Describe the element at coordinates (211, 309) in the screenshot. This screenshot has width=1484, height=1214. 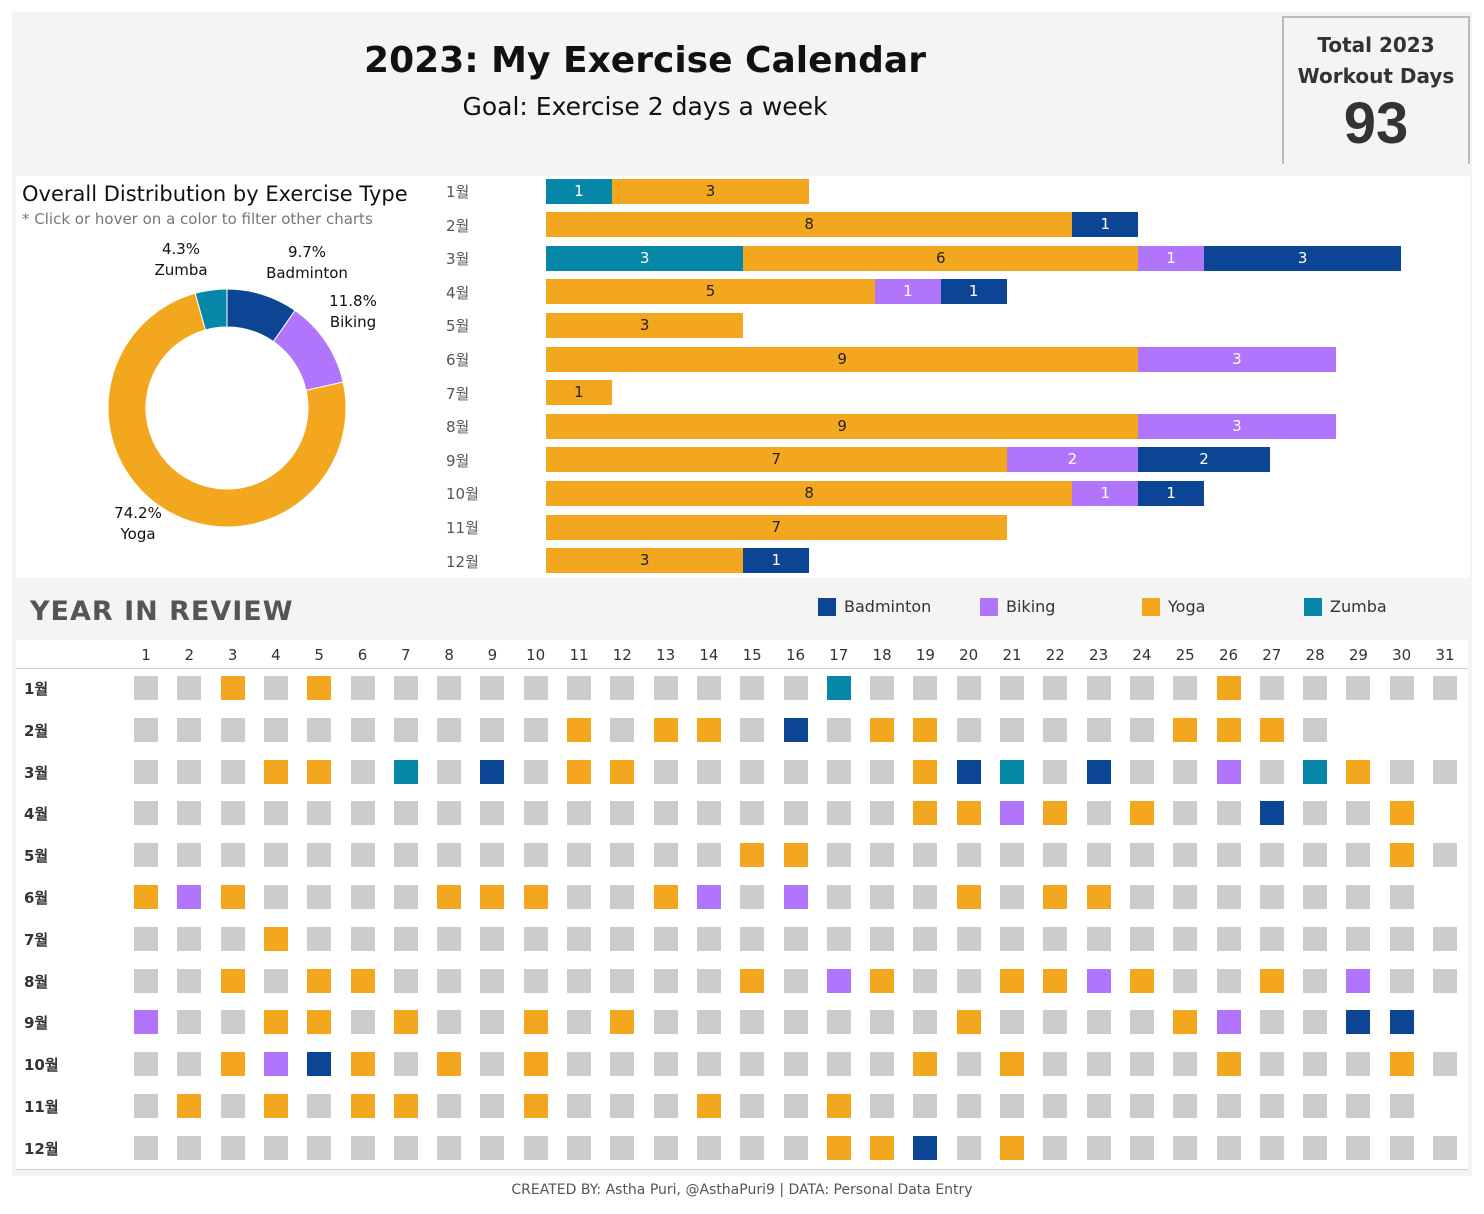
I see `donut-slice-zumba` at that location.